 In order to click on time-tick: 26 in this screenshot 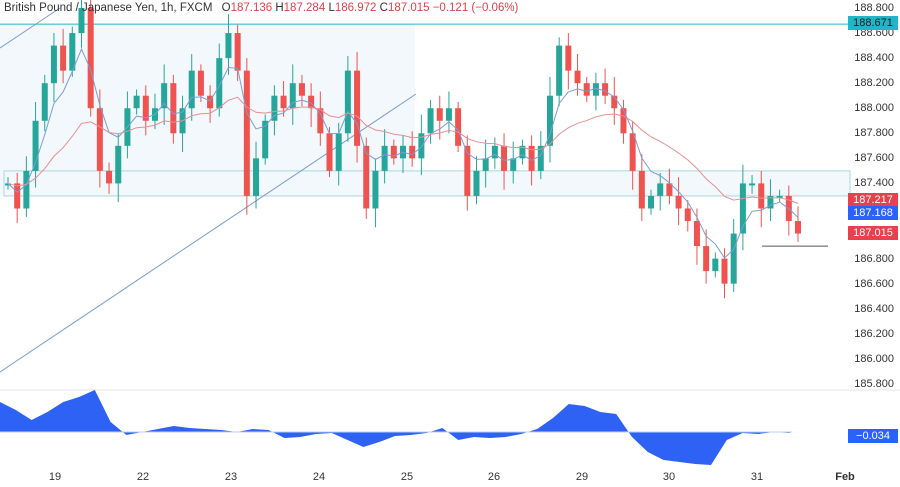, I will do `click(494, 477)`.